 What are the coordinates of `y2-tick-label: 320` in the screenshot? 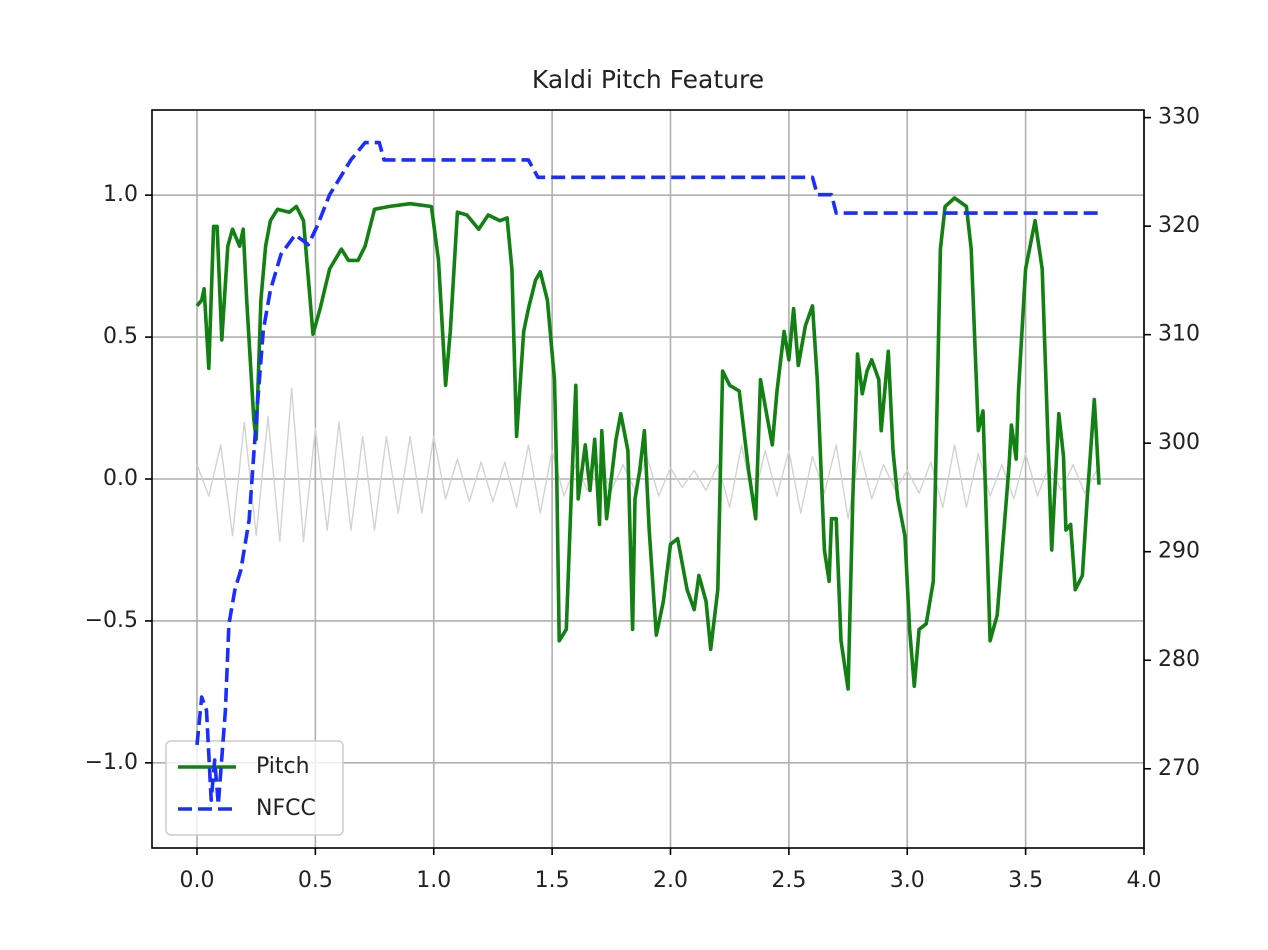 It's located at (1179, 225).